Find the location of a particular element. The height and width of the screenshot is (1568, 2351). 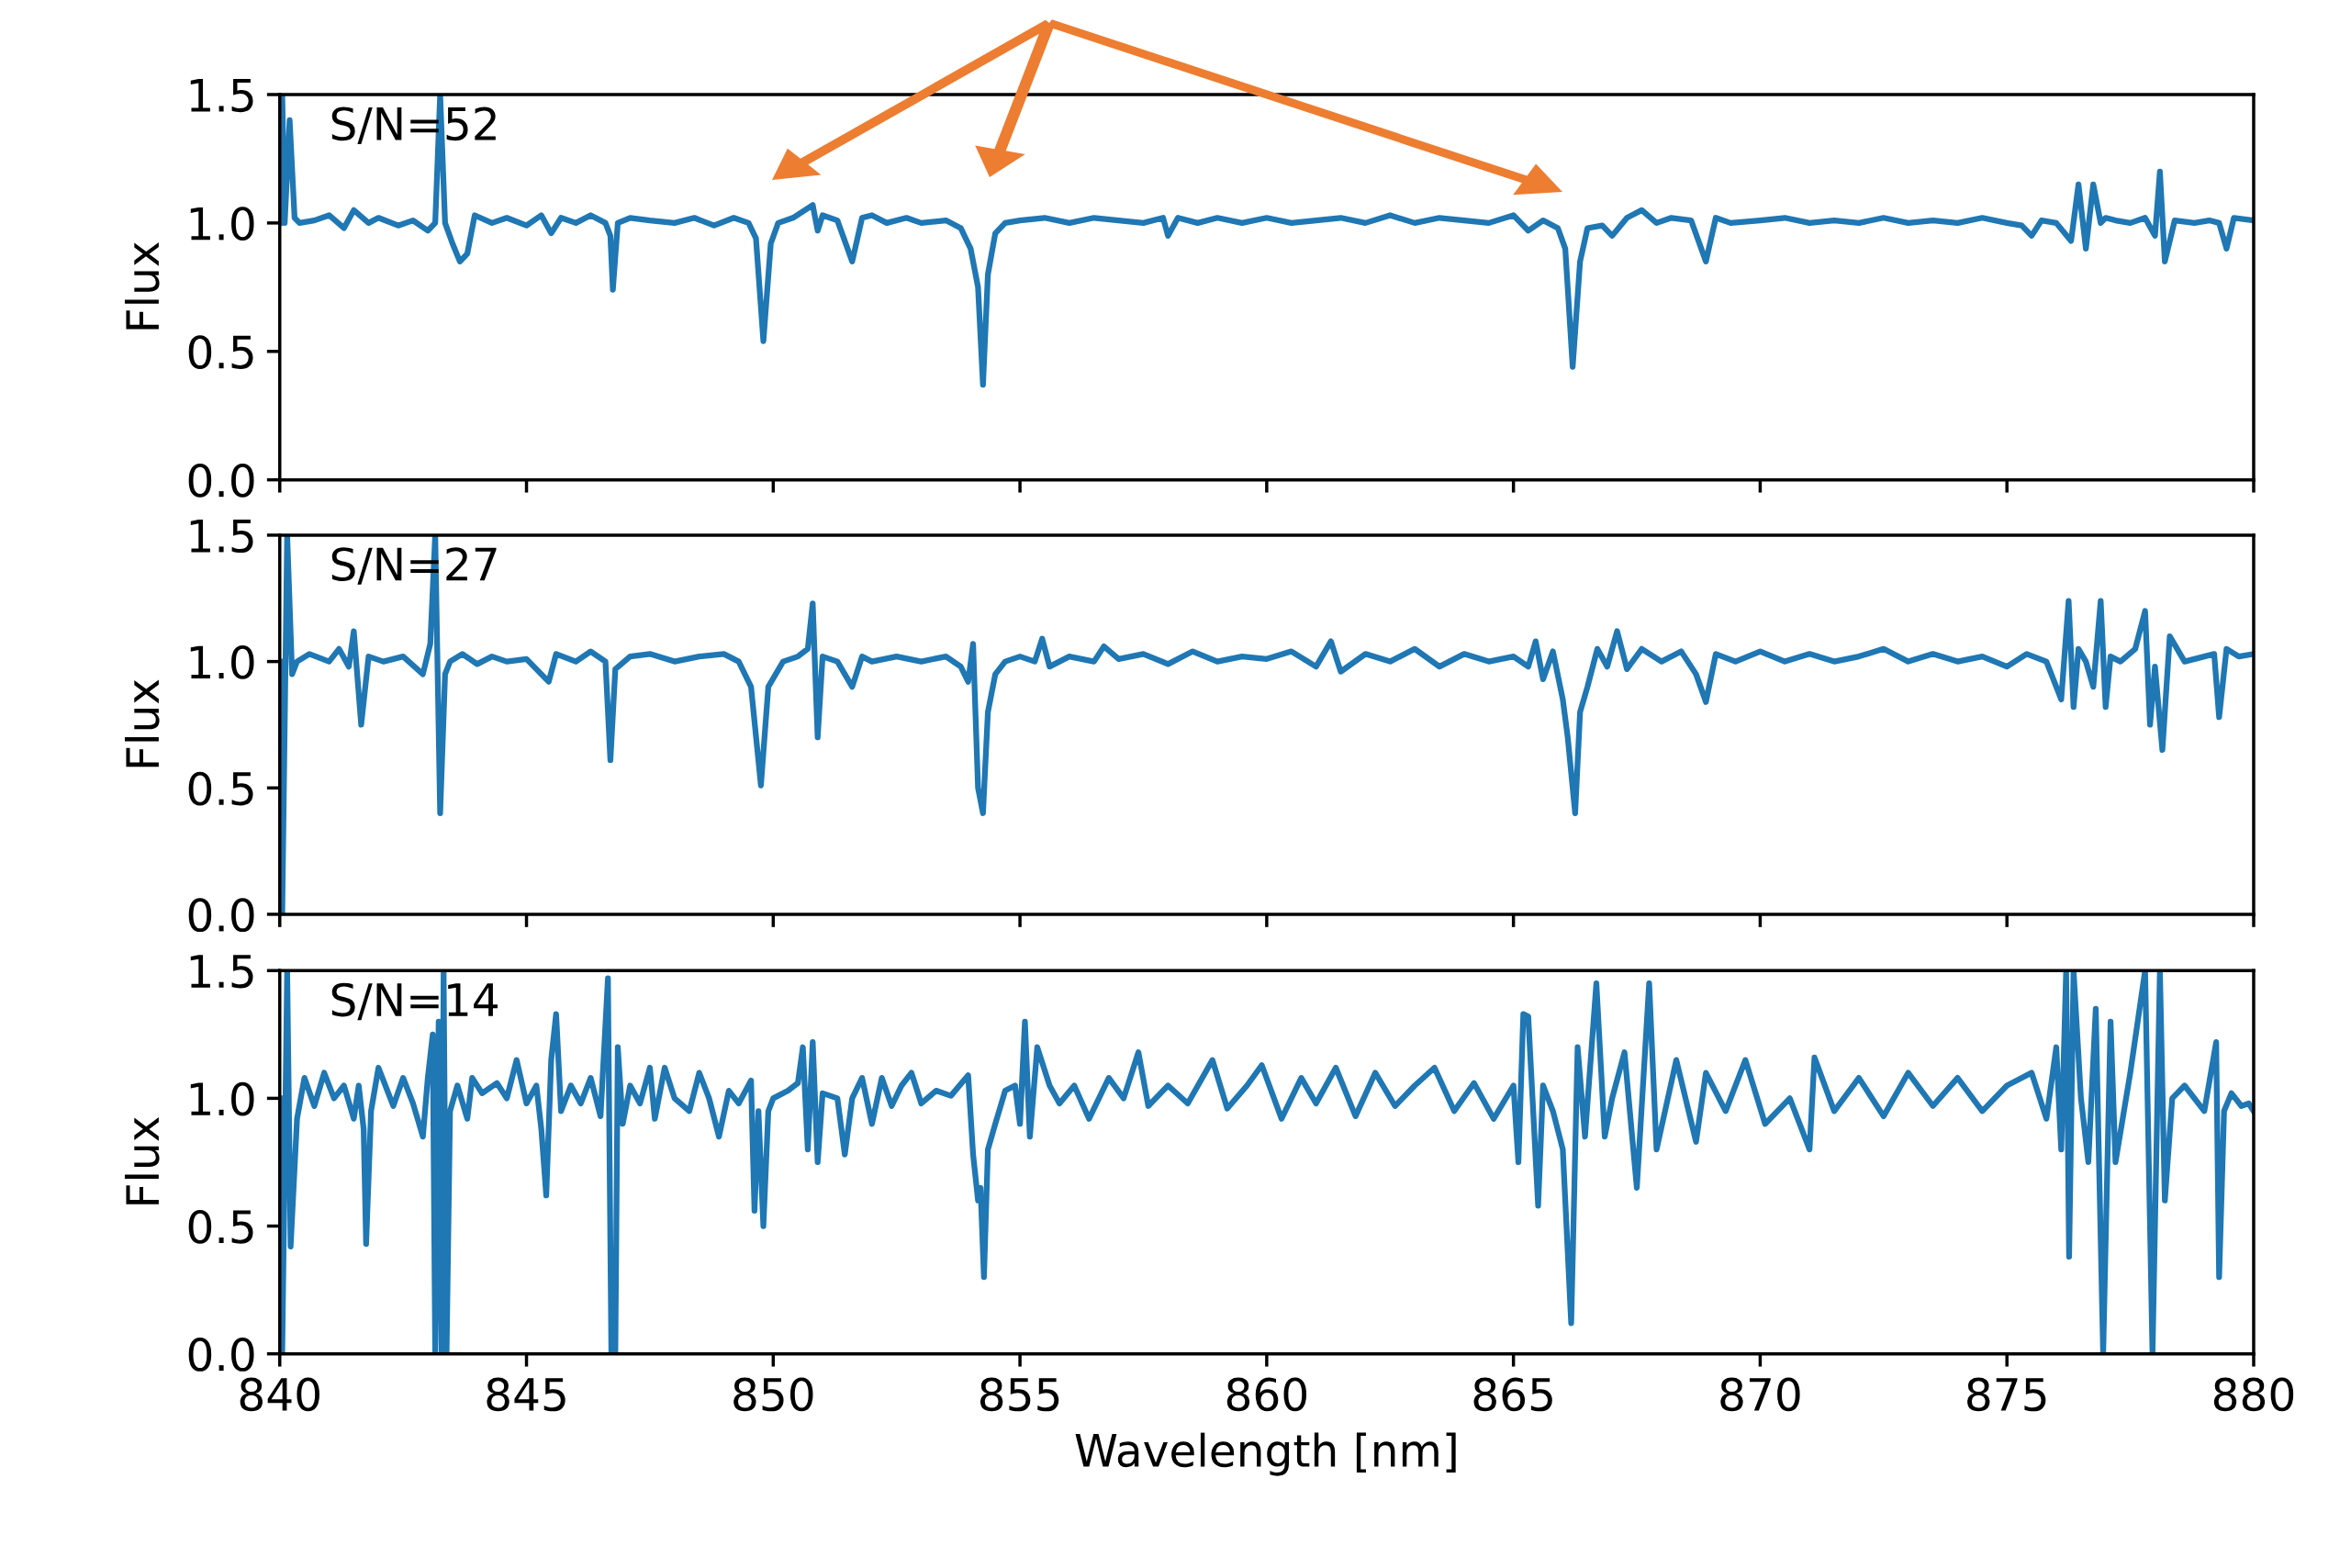

x-tick-label: 865 is located at coordinates (1513, 1394).